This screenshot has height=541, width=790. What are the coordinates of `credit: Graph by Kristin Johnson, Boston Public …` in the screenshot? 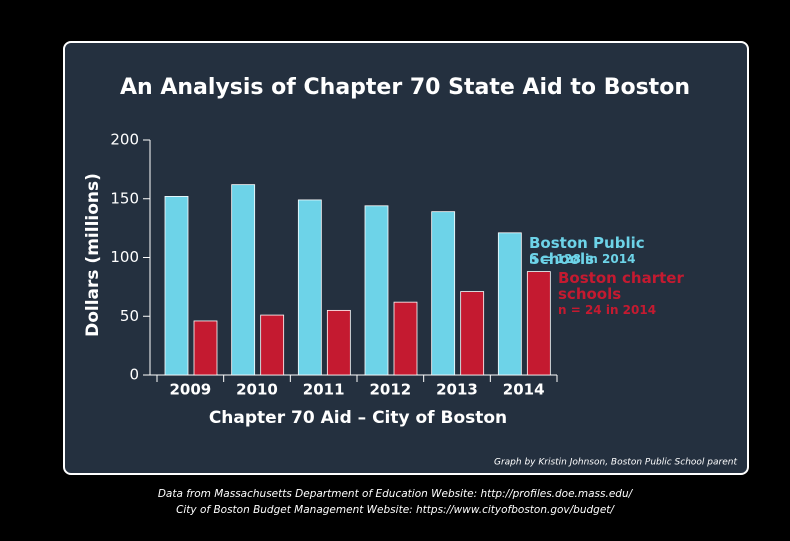 It's located at (615, 463).